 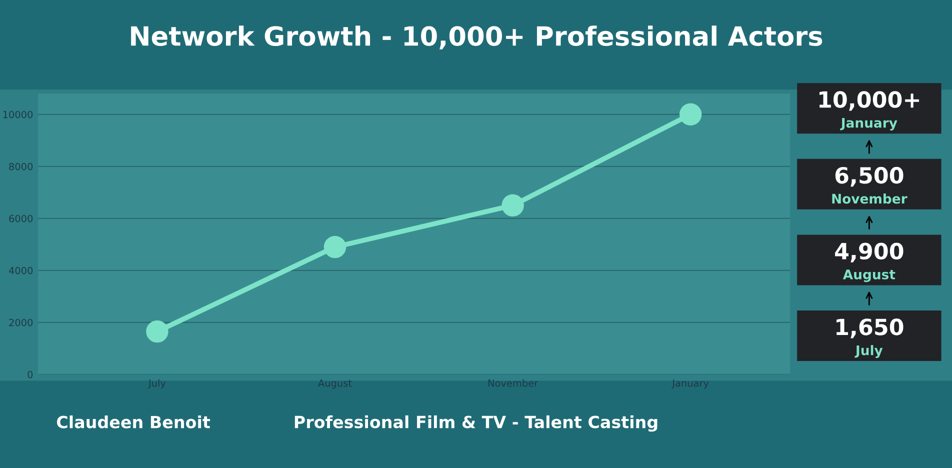 I want to click on text: Professional Film & TV - Talent Casting, so click(x=476, y=423).